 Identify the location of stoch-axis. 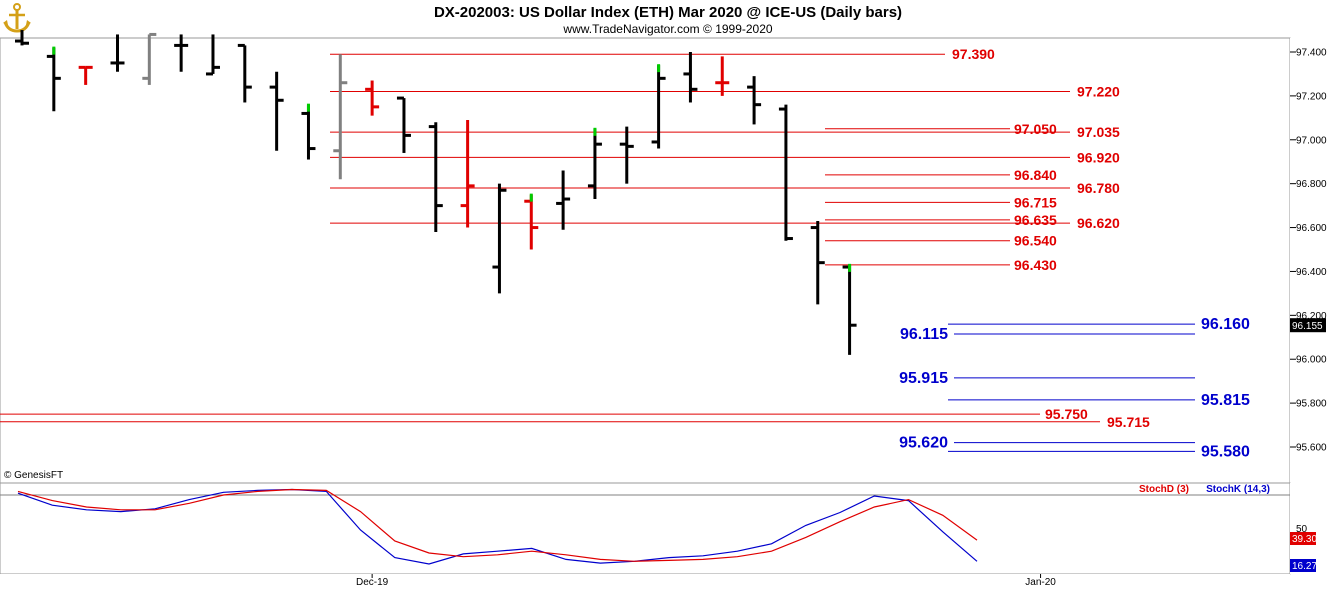
(1313, 528).